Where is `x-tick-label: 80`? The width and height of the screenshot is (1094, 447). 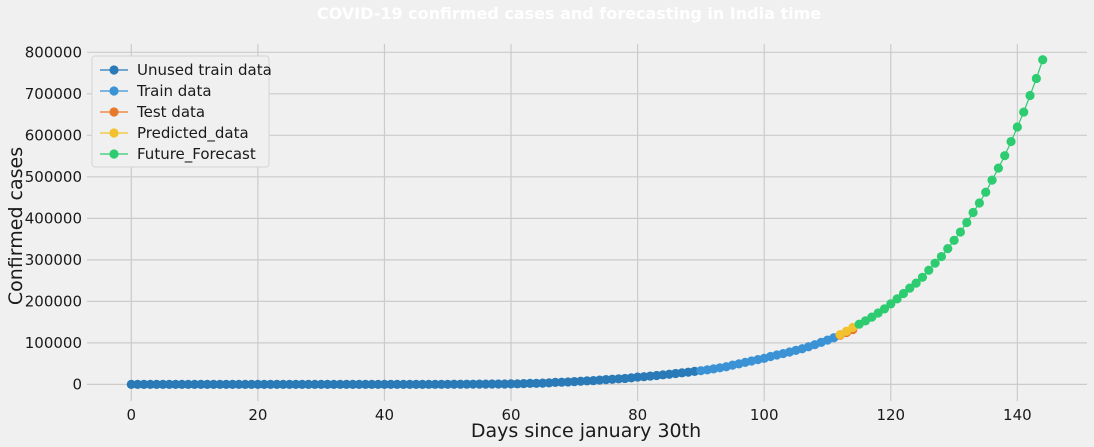
x-tick-label: 80 is located at coordinates (637, 415).